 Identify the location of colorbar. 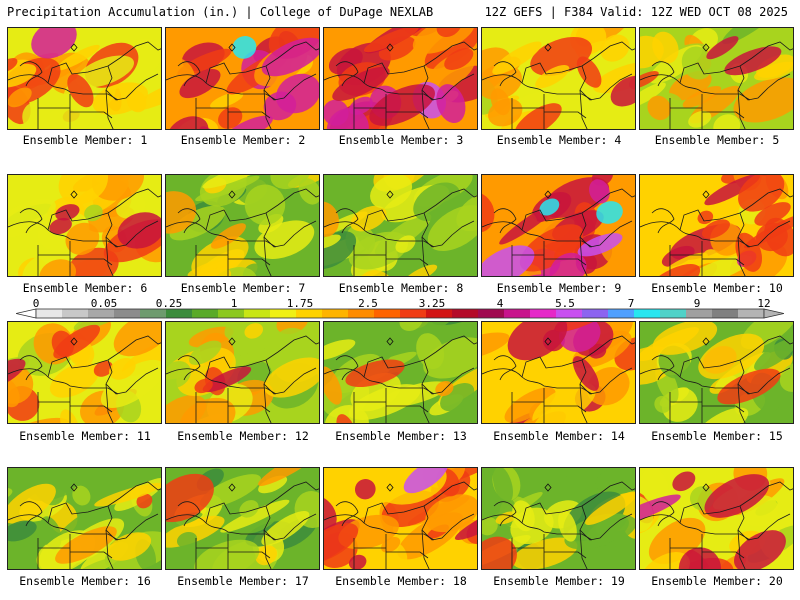
(400, 313).